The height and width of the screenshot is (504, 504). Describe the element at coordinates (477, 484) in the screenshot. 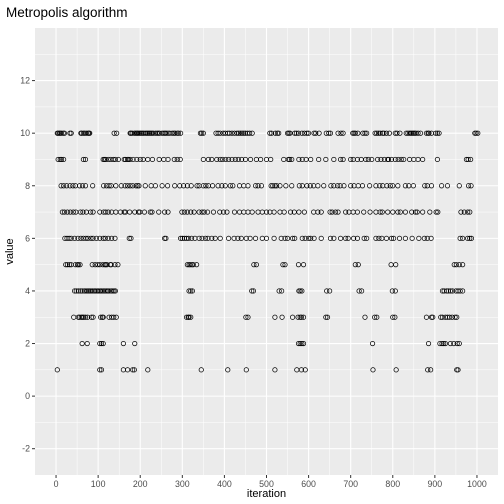

I see `x-tick-label: 1000` at that location.